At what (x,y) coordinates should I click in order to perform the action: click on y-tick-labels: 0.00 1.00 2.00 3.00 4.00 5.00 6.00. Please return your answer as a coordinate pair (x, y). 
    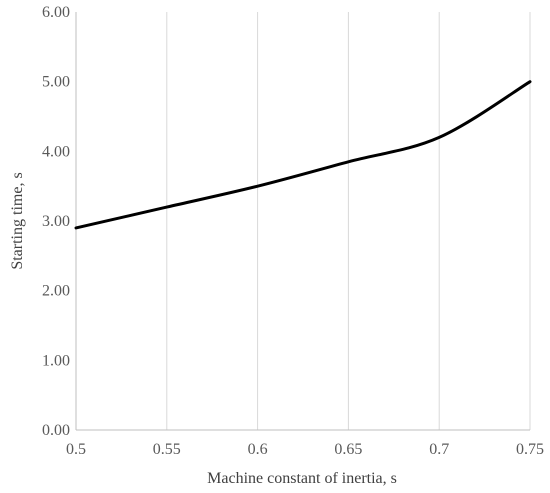
    Looking at the image, I should click on (56, 221).